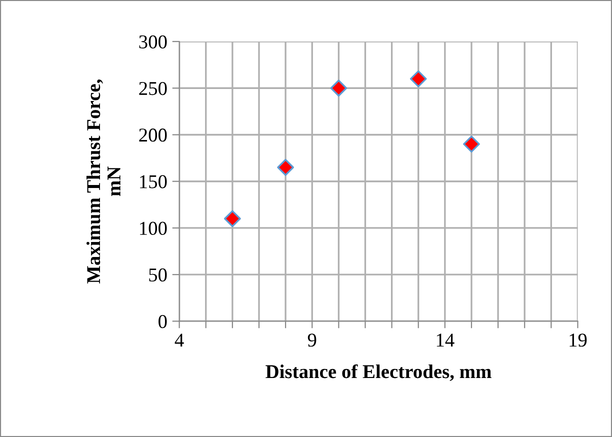 This screenshot has height=437, width=612. What do you see at coordinates (103, 182) in the screenshot?
I see `y-axis-title: Maximum Thrust Force, mN` at bounding box center [103, 182].